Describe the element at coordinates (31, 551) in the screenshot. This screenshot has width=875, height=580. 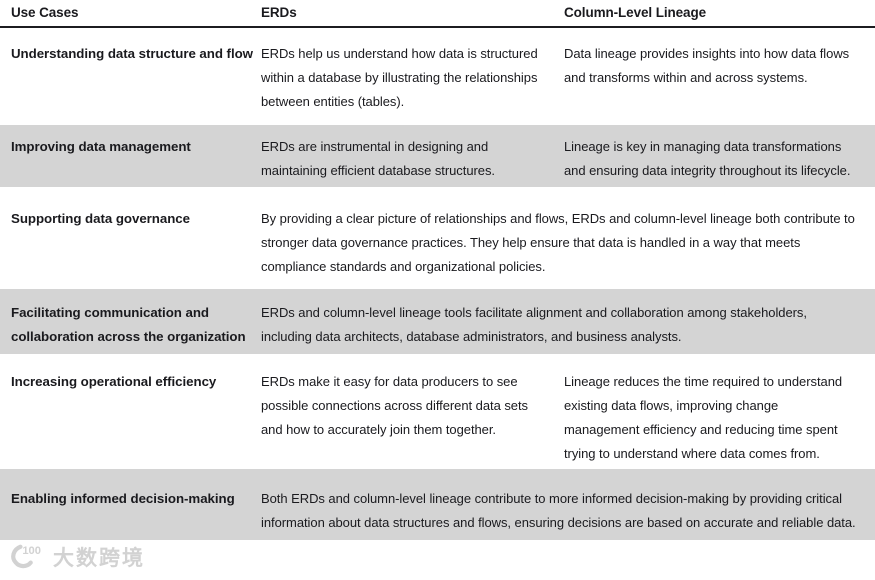
I see `watermark-logo-number: 100` at that location.